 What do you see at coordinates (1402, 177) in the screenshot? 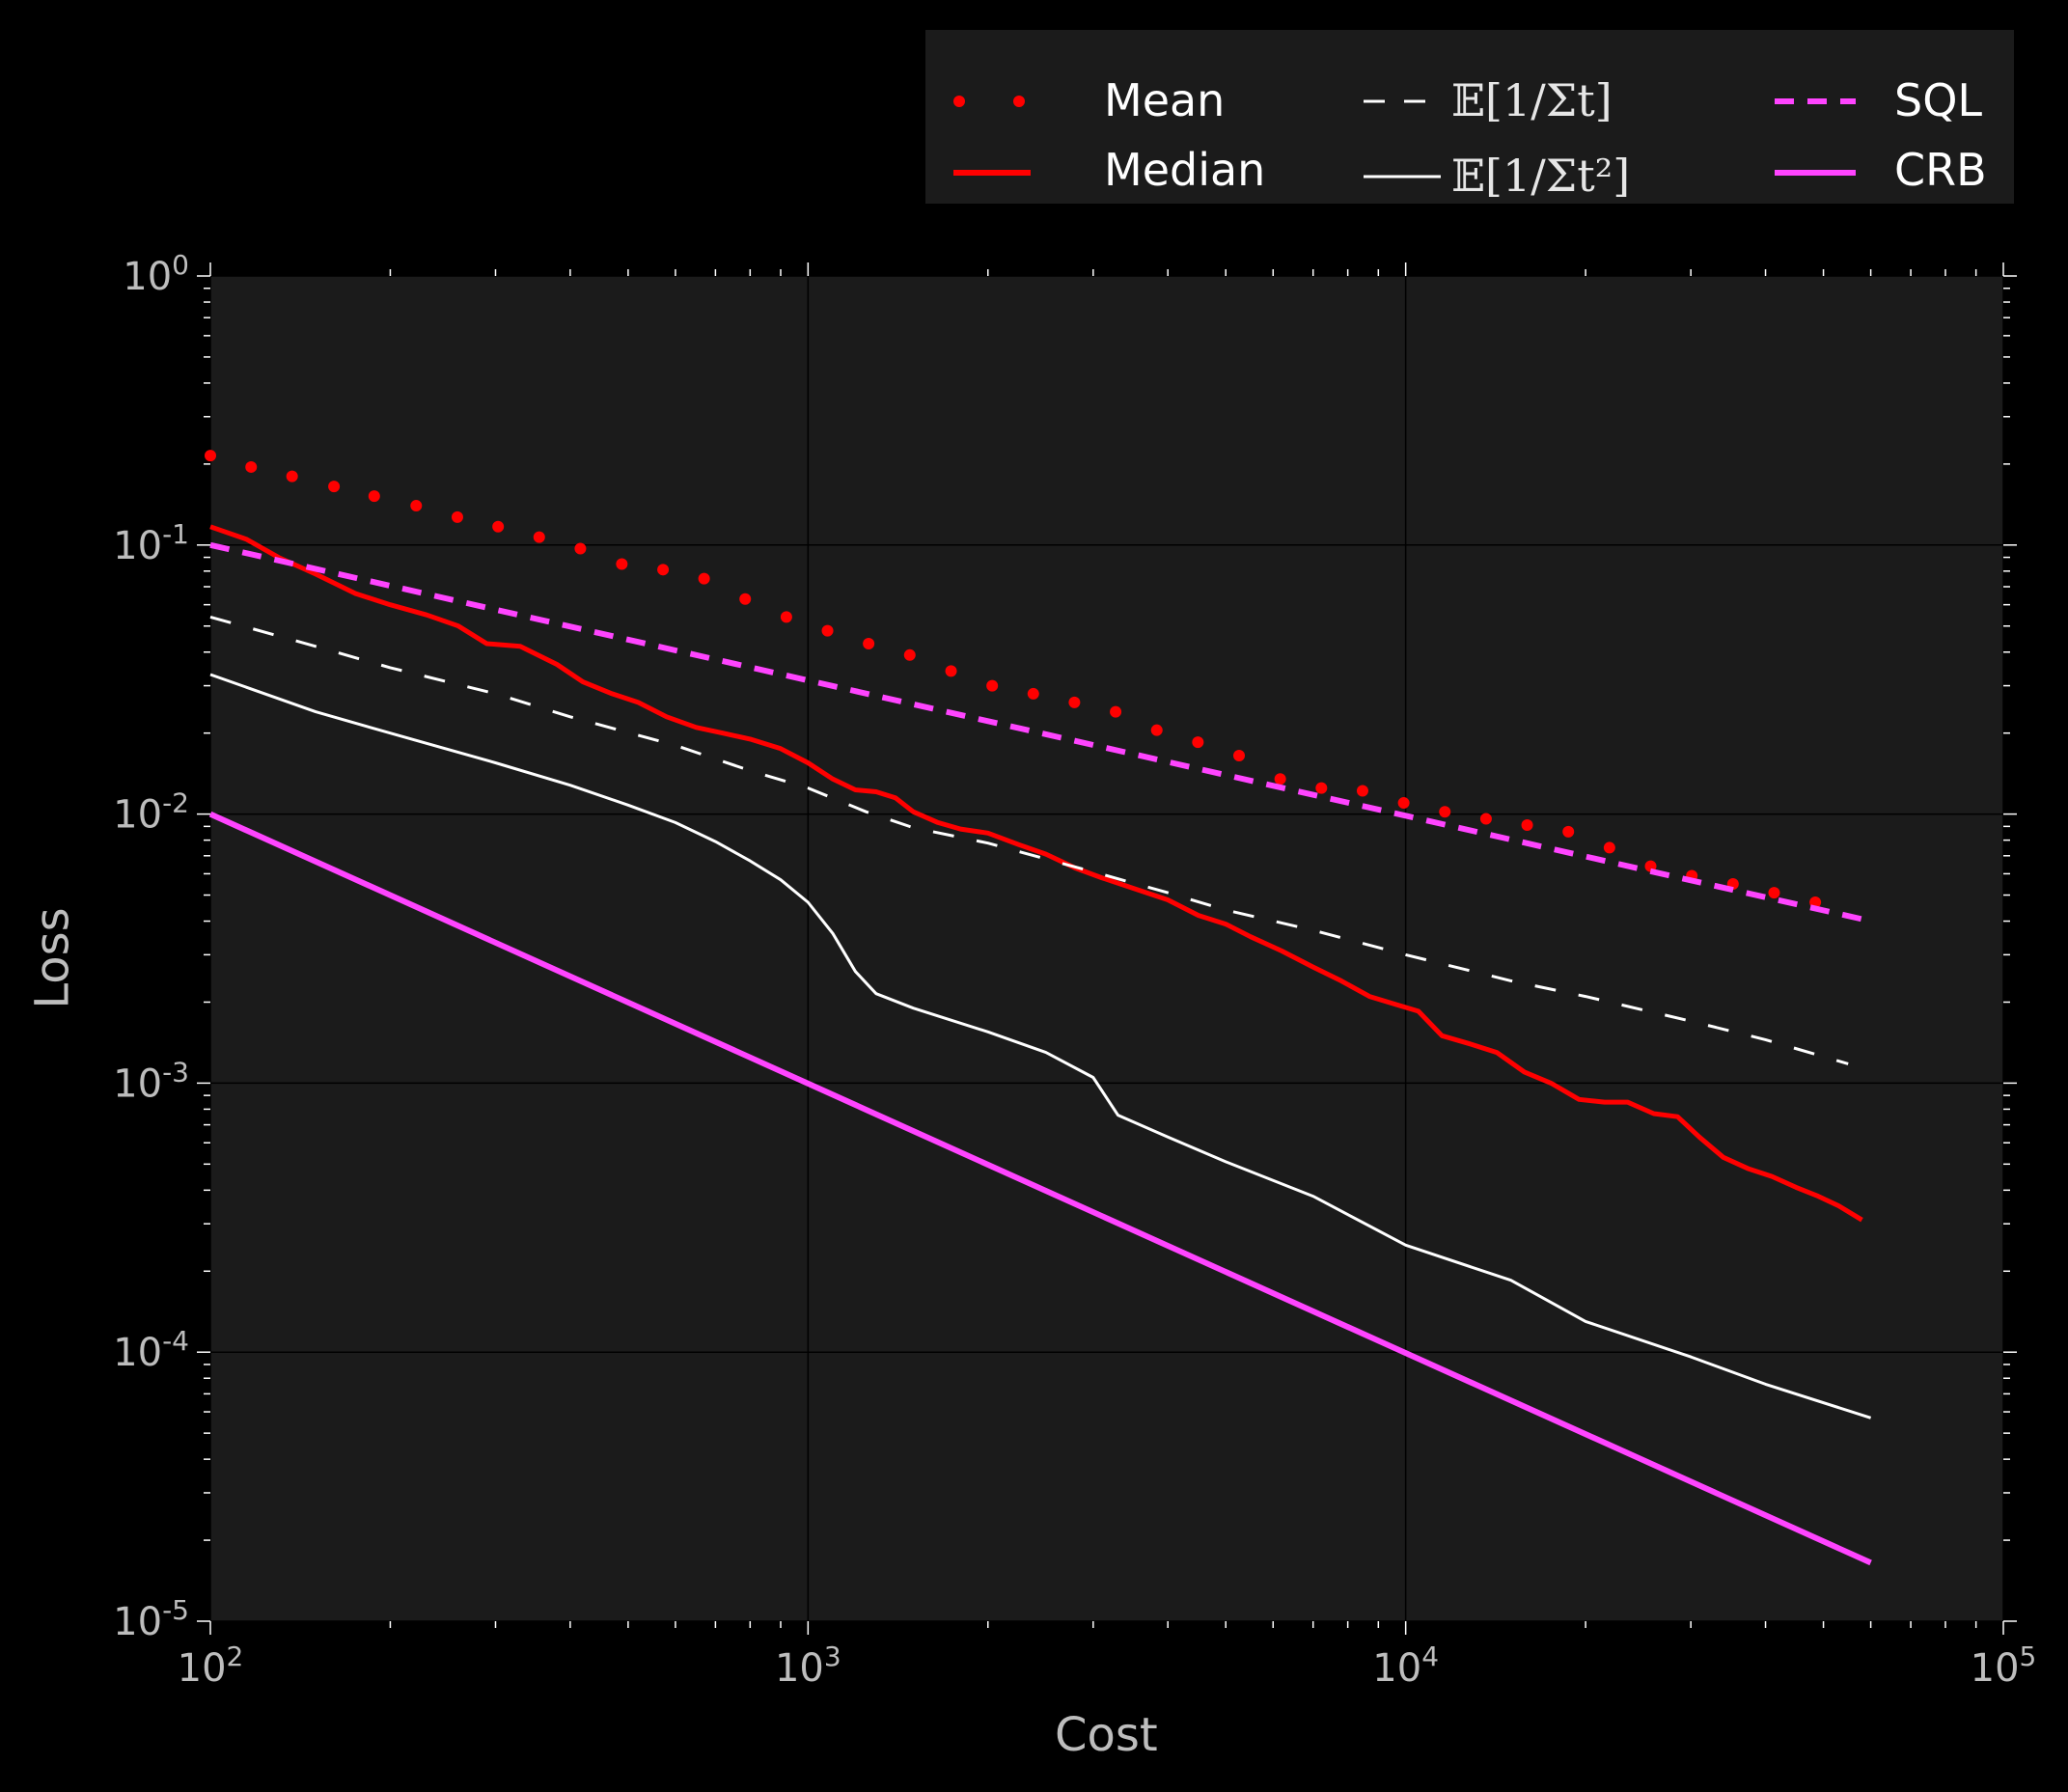
I see `legend-swatch-inv-sum-t2` at bounding box center [1402, 177].